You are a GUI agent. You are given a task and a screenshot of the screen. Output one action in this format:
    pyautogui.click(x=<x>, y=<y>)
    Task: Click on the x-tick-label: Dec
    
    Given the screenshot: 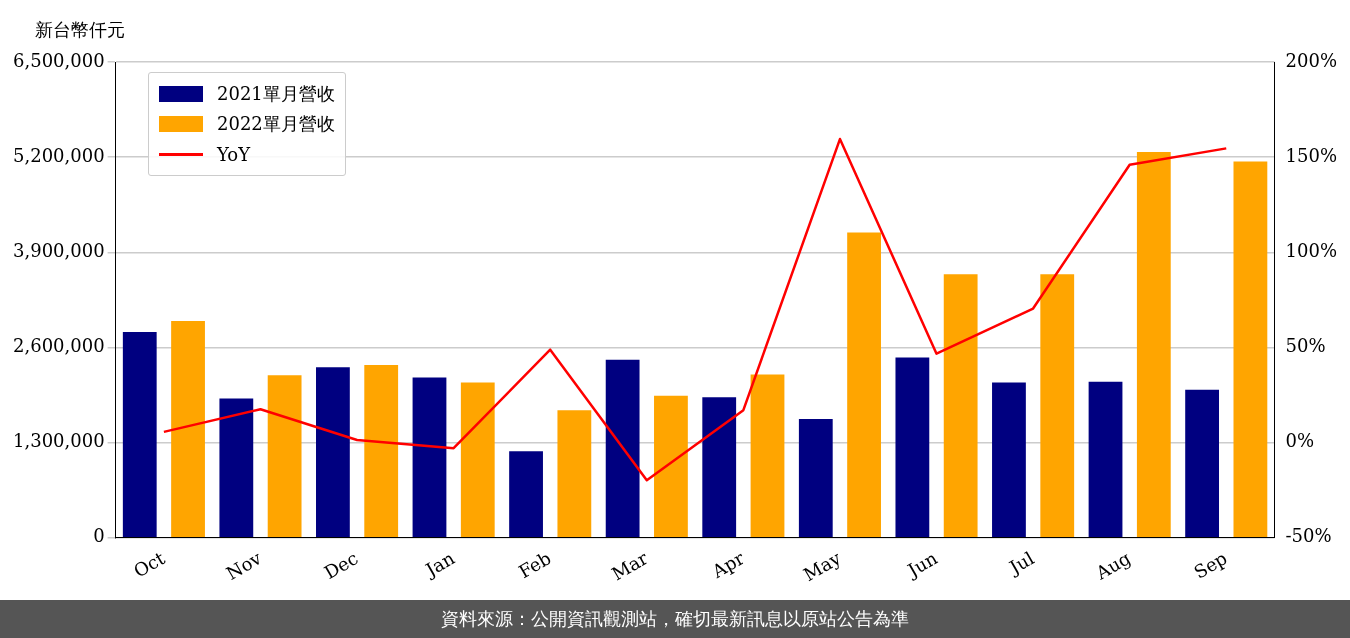 What is the action you would take?
    pyautogui.click(x=341, y=565)
    